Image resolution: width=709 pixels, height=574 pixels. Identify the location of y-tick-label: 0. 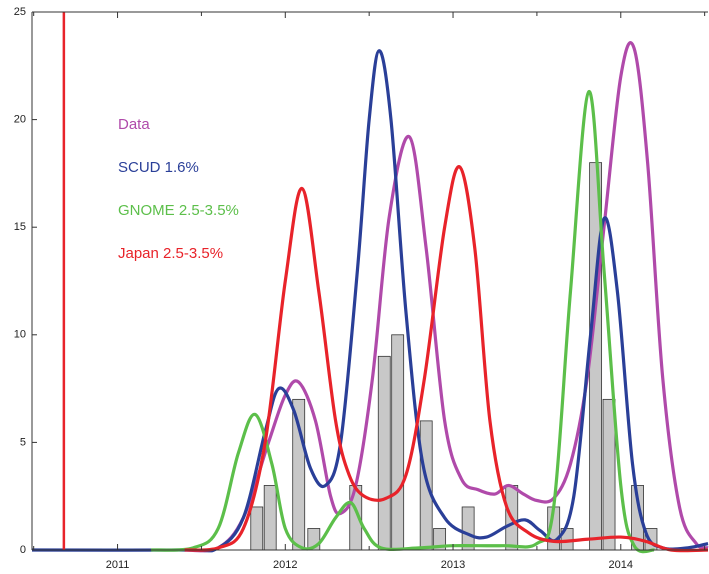
(23, 550).